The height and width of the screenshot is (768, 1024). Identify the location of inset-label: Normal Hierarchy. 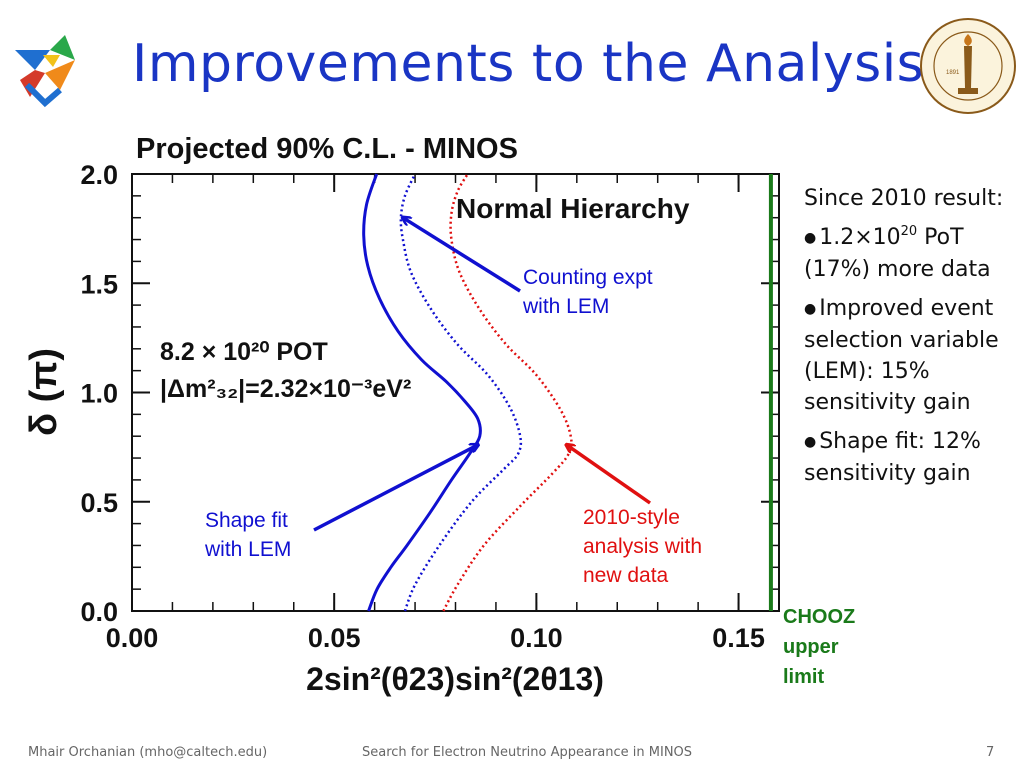
(573, 208).